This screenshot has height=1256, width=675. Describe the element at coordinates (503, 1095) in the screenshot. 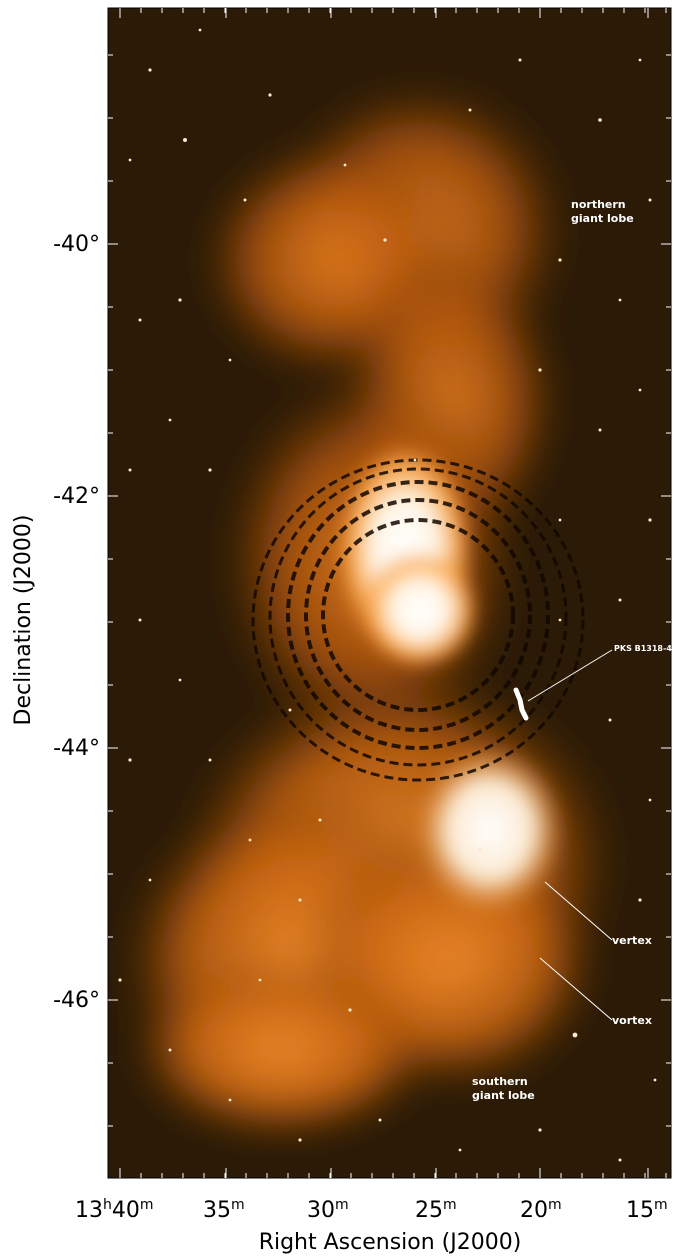

I see `southern-lobe-label-line2: giant lobe` at that location.